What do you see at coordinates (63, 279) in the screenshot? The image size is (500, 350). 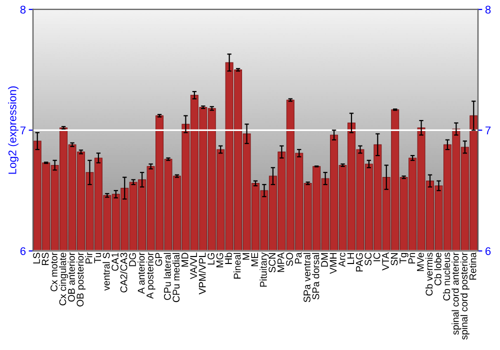 I see `x-tick-label: Cx cingulate` at bounding box center [63, 279].